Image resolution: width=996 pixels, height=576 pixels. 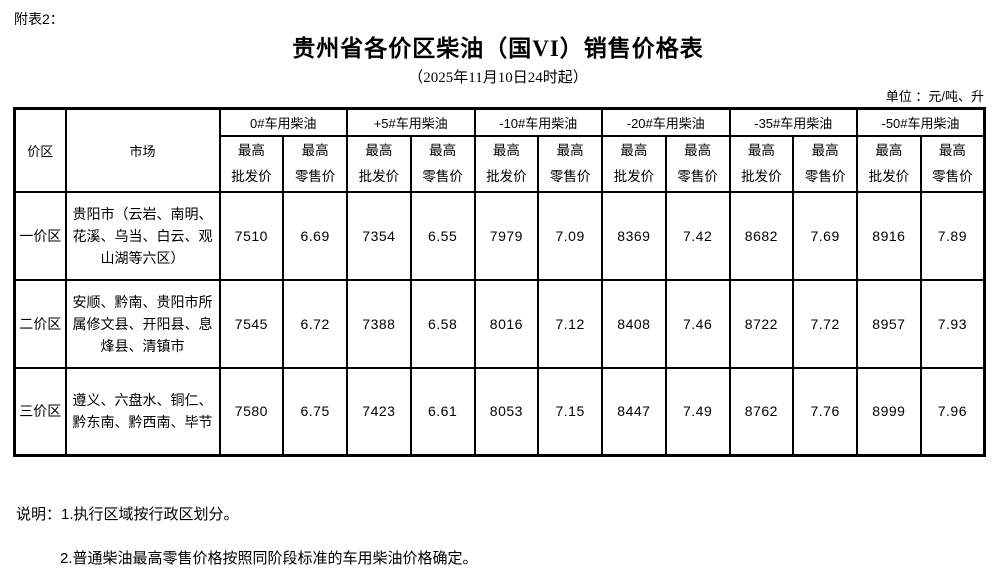 What do you see at coordinates (889, 411) in the screenshot?
I see `price-value: 8999` at bounding box center [889, 411].